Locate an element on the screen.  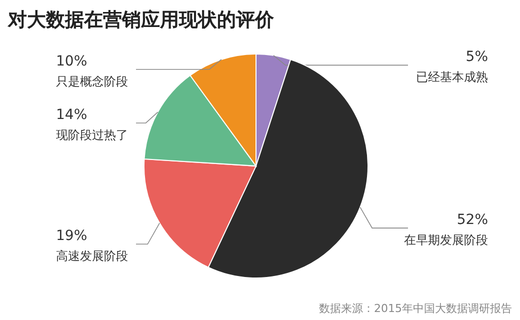
data-label: 14% is located at coordinates (72, 114).